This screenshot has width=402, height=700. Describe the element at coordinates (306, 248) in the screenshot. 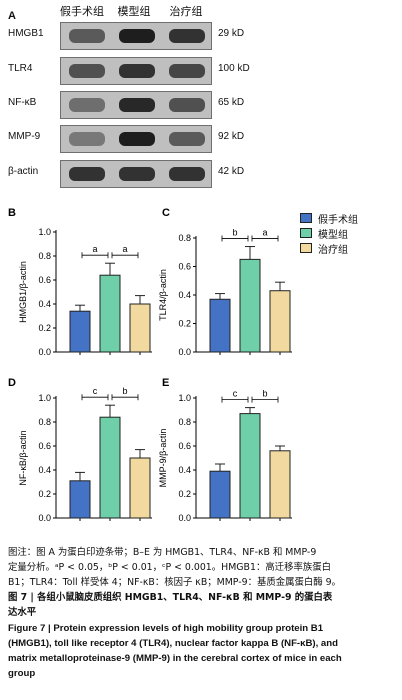

I see `legend-swatch-treatment` at that location.